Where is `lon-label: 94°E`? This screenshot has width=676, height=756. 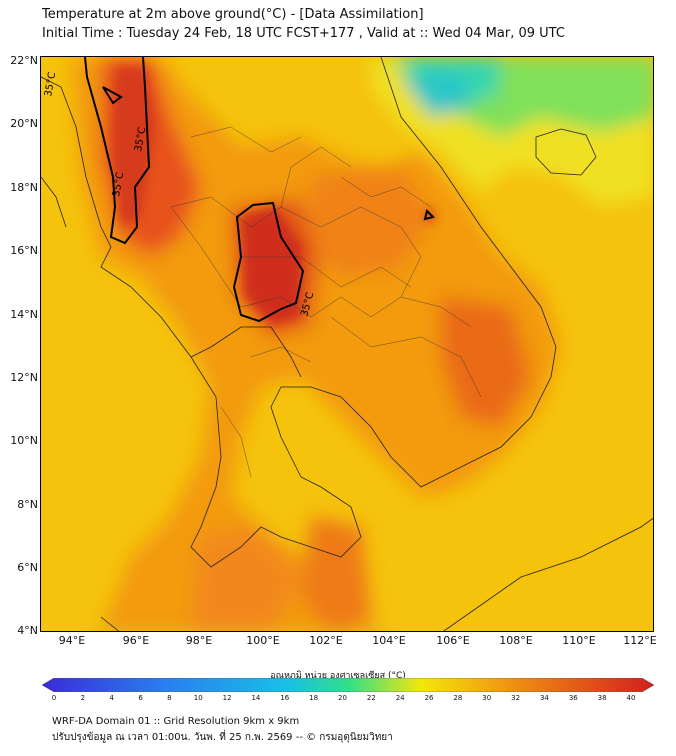 lon-label: 94°E is located at coordinates (72, 640).